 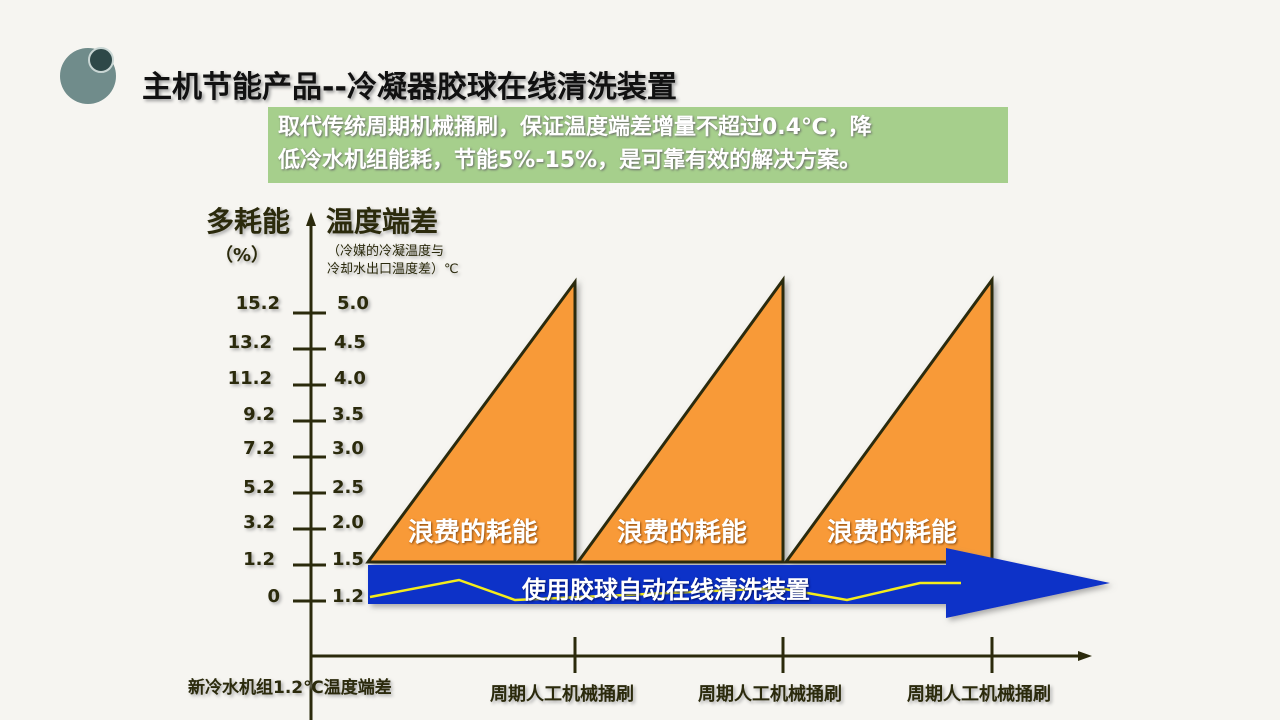 What do you see at coordinates (575, 127) in the screenshot?
I see `note-line-1: 取代传统周期机械捅刷，保证温度端差增量不超过0.4℃，降` at bounding box center [575, 127].